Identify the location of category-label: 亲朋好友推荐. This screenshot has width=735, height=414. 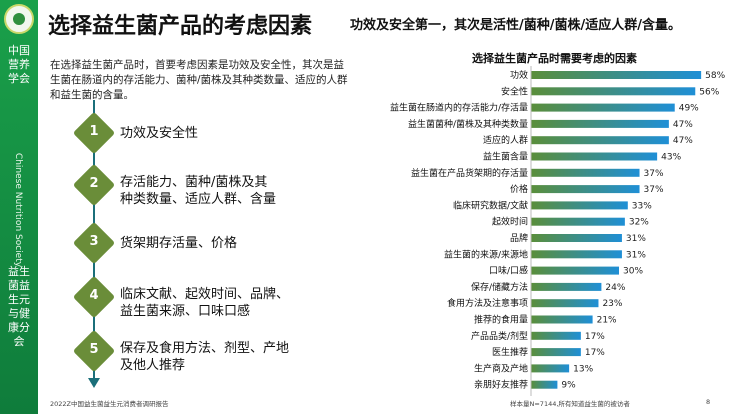
(501, 385).